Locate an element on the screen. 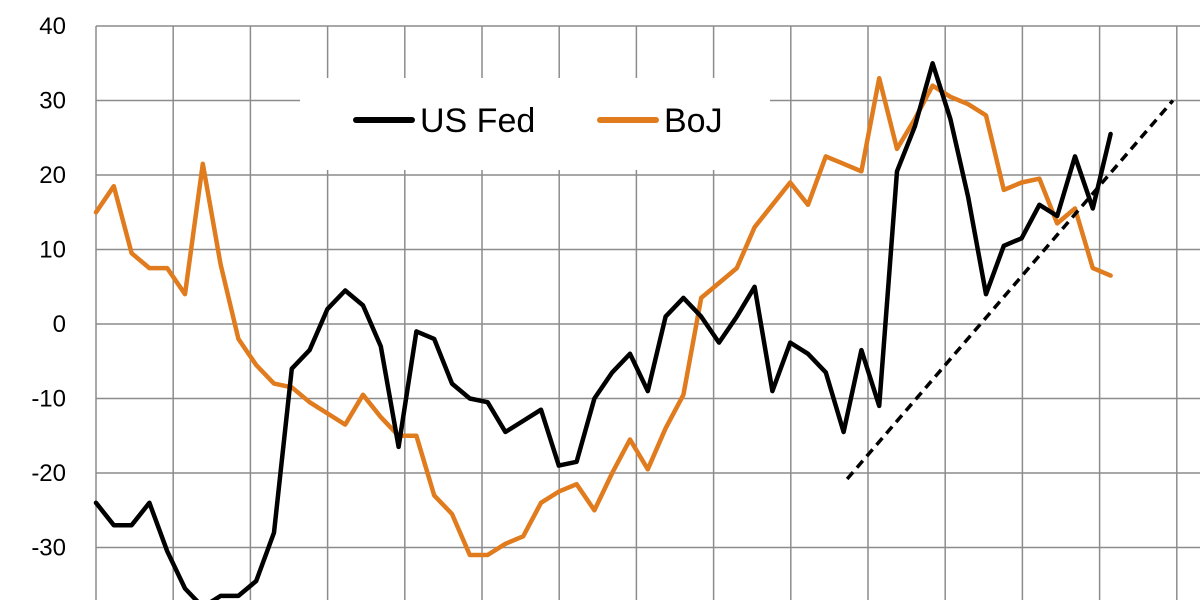  y-tick-label: -20 is located at coordinates (48, 473).